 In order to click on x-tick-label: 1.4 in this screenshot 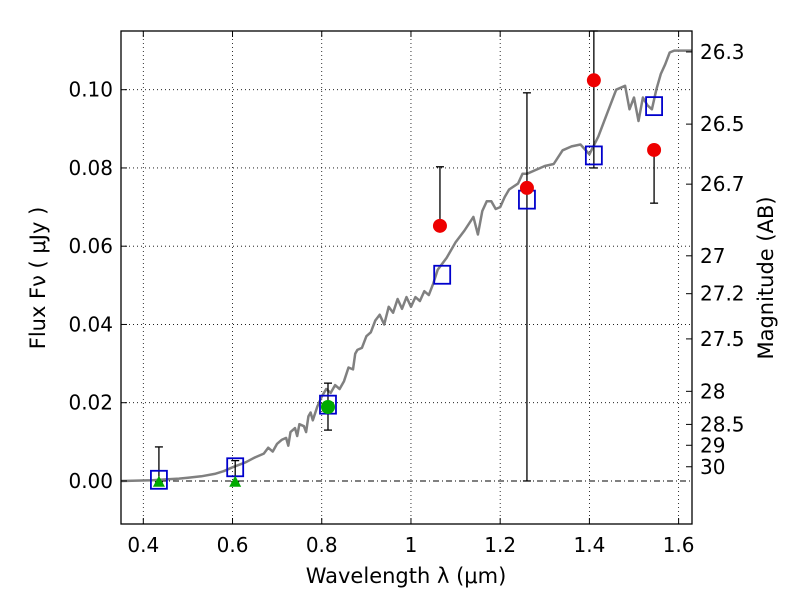, I will do `click(589, 545)`.